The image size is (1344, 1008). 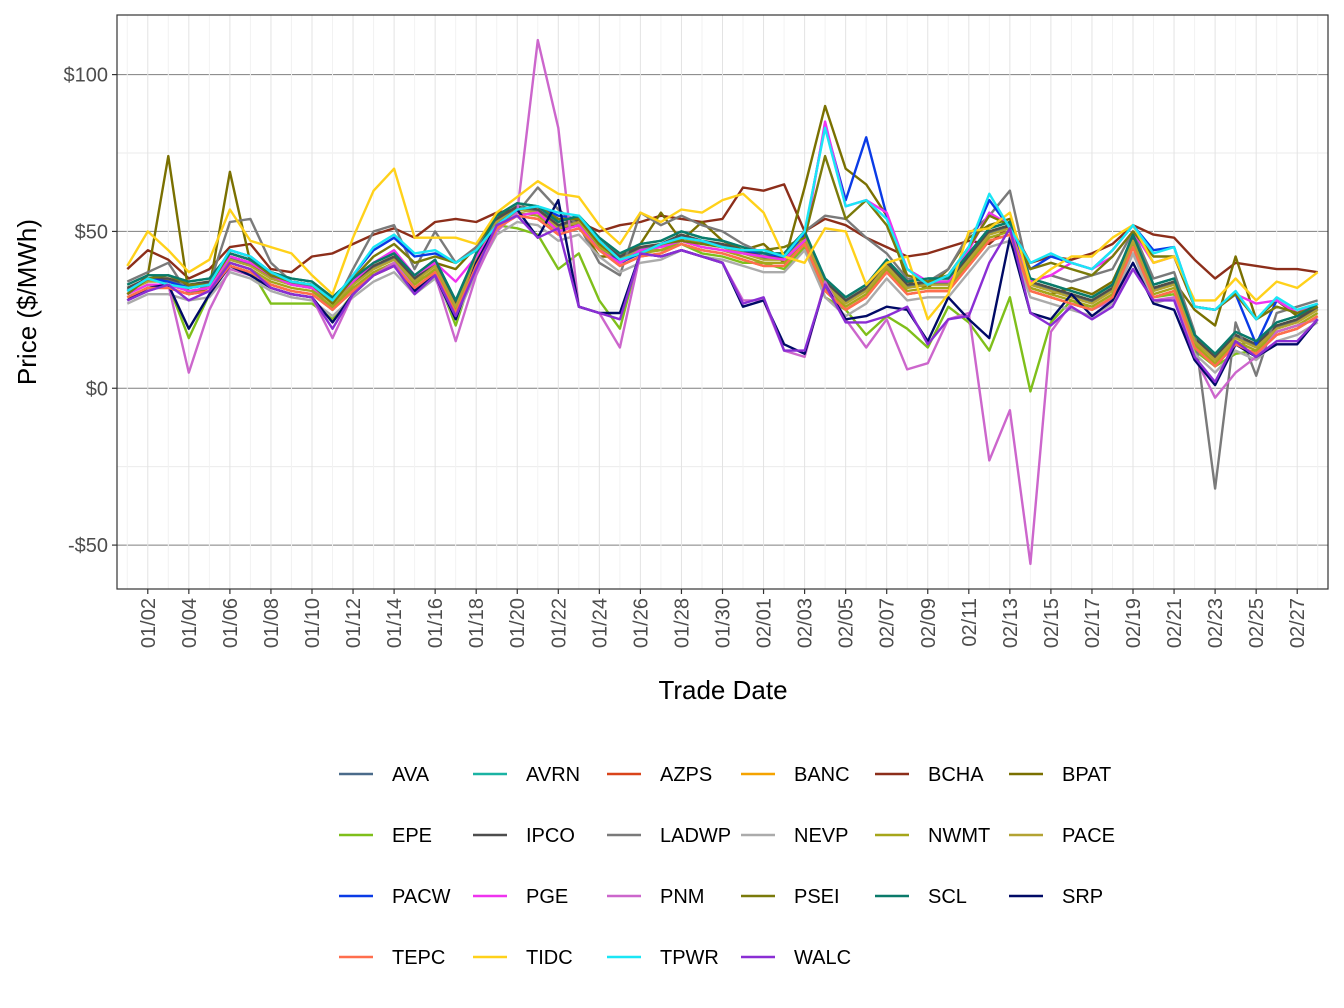 What do you see at coordinates (655, 897) in the screenshot?
I see `legend-item-pnm: PNM` at bounding box center [655, 897].